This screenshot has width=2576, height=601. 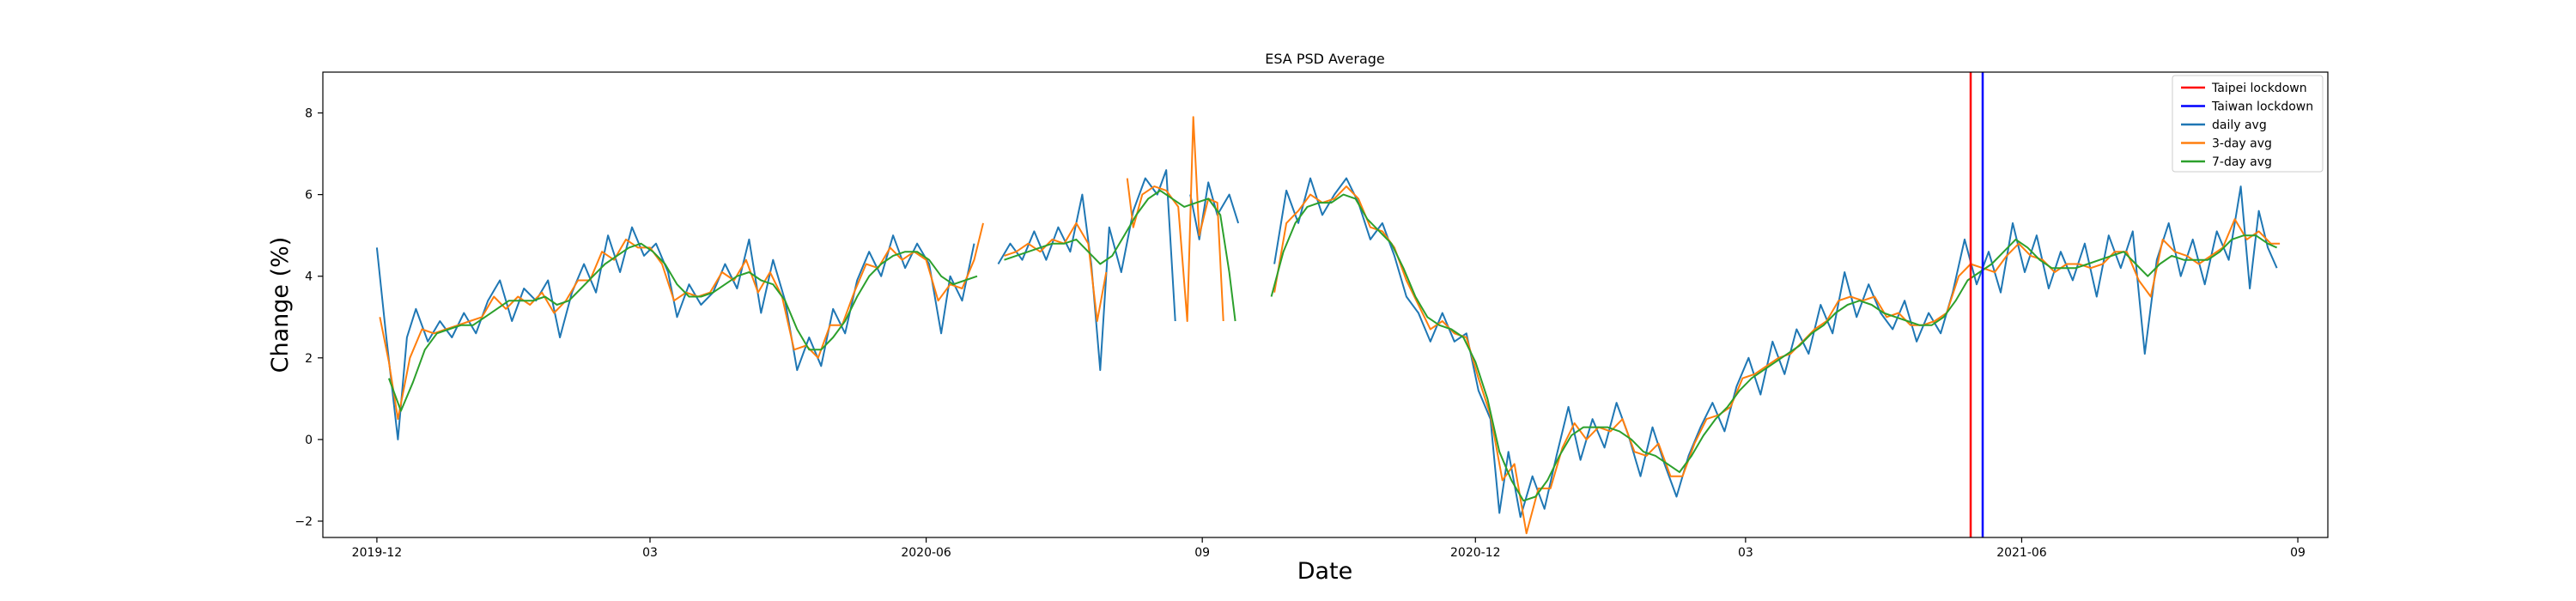 What do you see at coordinates (2239, 125) in the screenshot?
I see `legend-label: daily avg` at bounding box center [2239, 125].